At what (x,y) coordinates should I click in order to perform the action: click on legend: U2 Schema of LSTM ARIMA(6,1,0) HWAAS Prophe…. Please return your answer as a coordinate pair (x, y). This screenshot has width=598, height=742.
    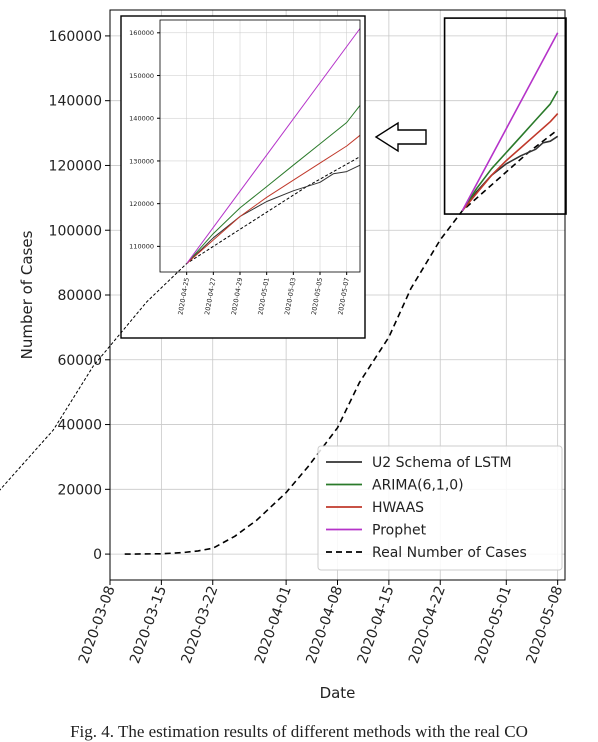
    Looking at the image, I should click on (440, 508).